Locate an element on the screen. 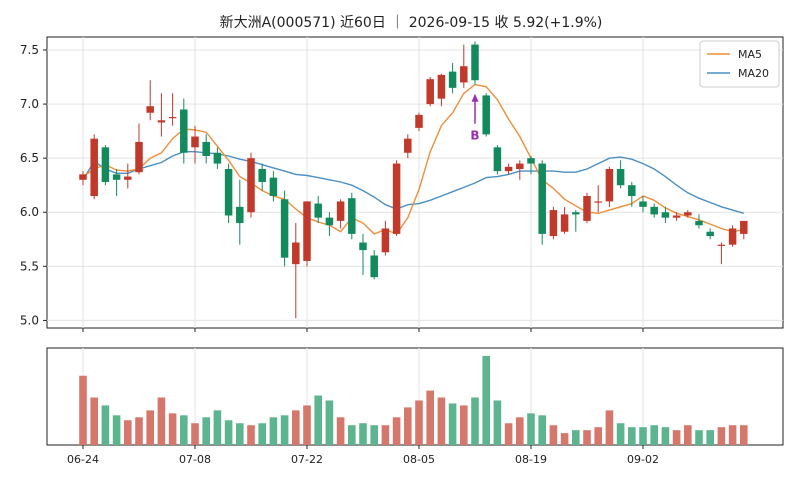 The height and width of the screenshot is (484, 800). legend-box is located at coordinates (739, 64).